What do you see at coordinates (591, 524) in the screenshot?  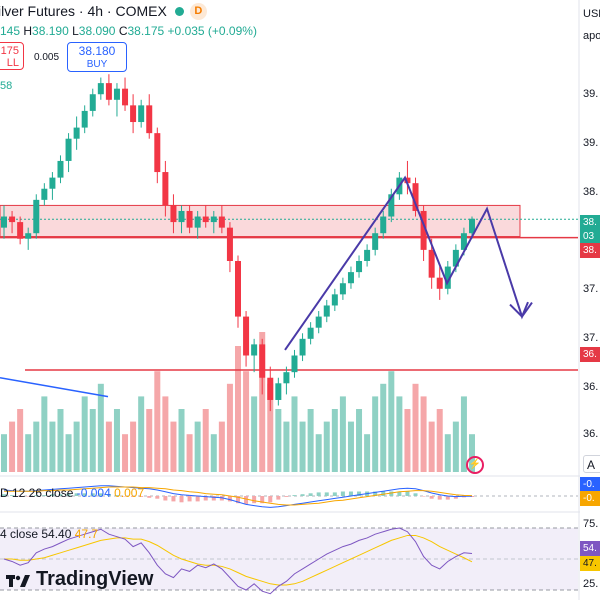 I see `rsi-upper-label: 75.` at bounding box center [591, 524].